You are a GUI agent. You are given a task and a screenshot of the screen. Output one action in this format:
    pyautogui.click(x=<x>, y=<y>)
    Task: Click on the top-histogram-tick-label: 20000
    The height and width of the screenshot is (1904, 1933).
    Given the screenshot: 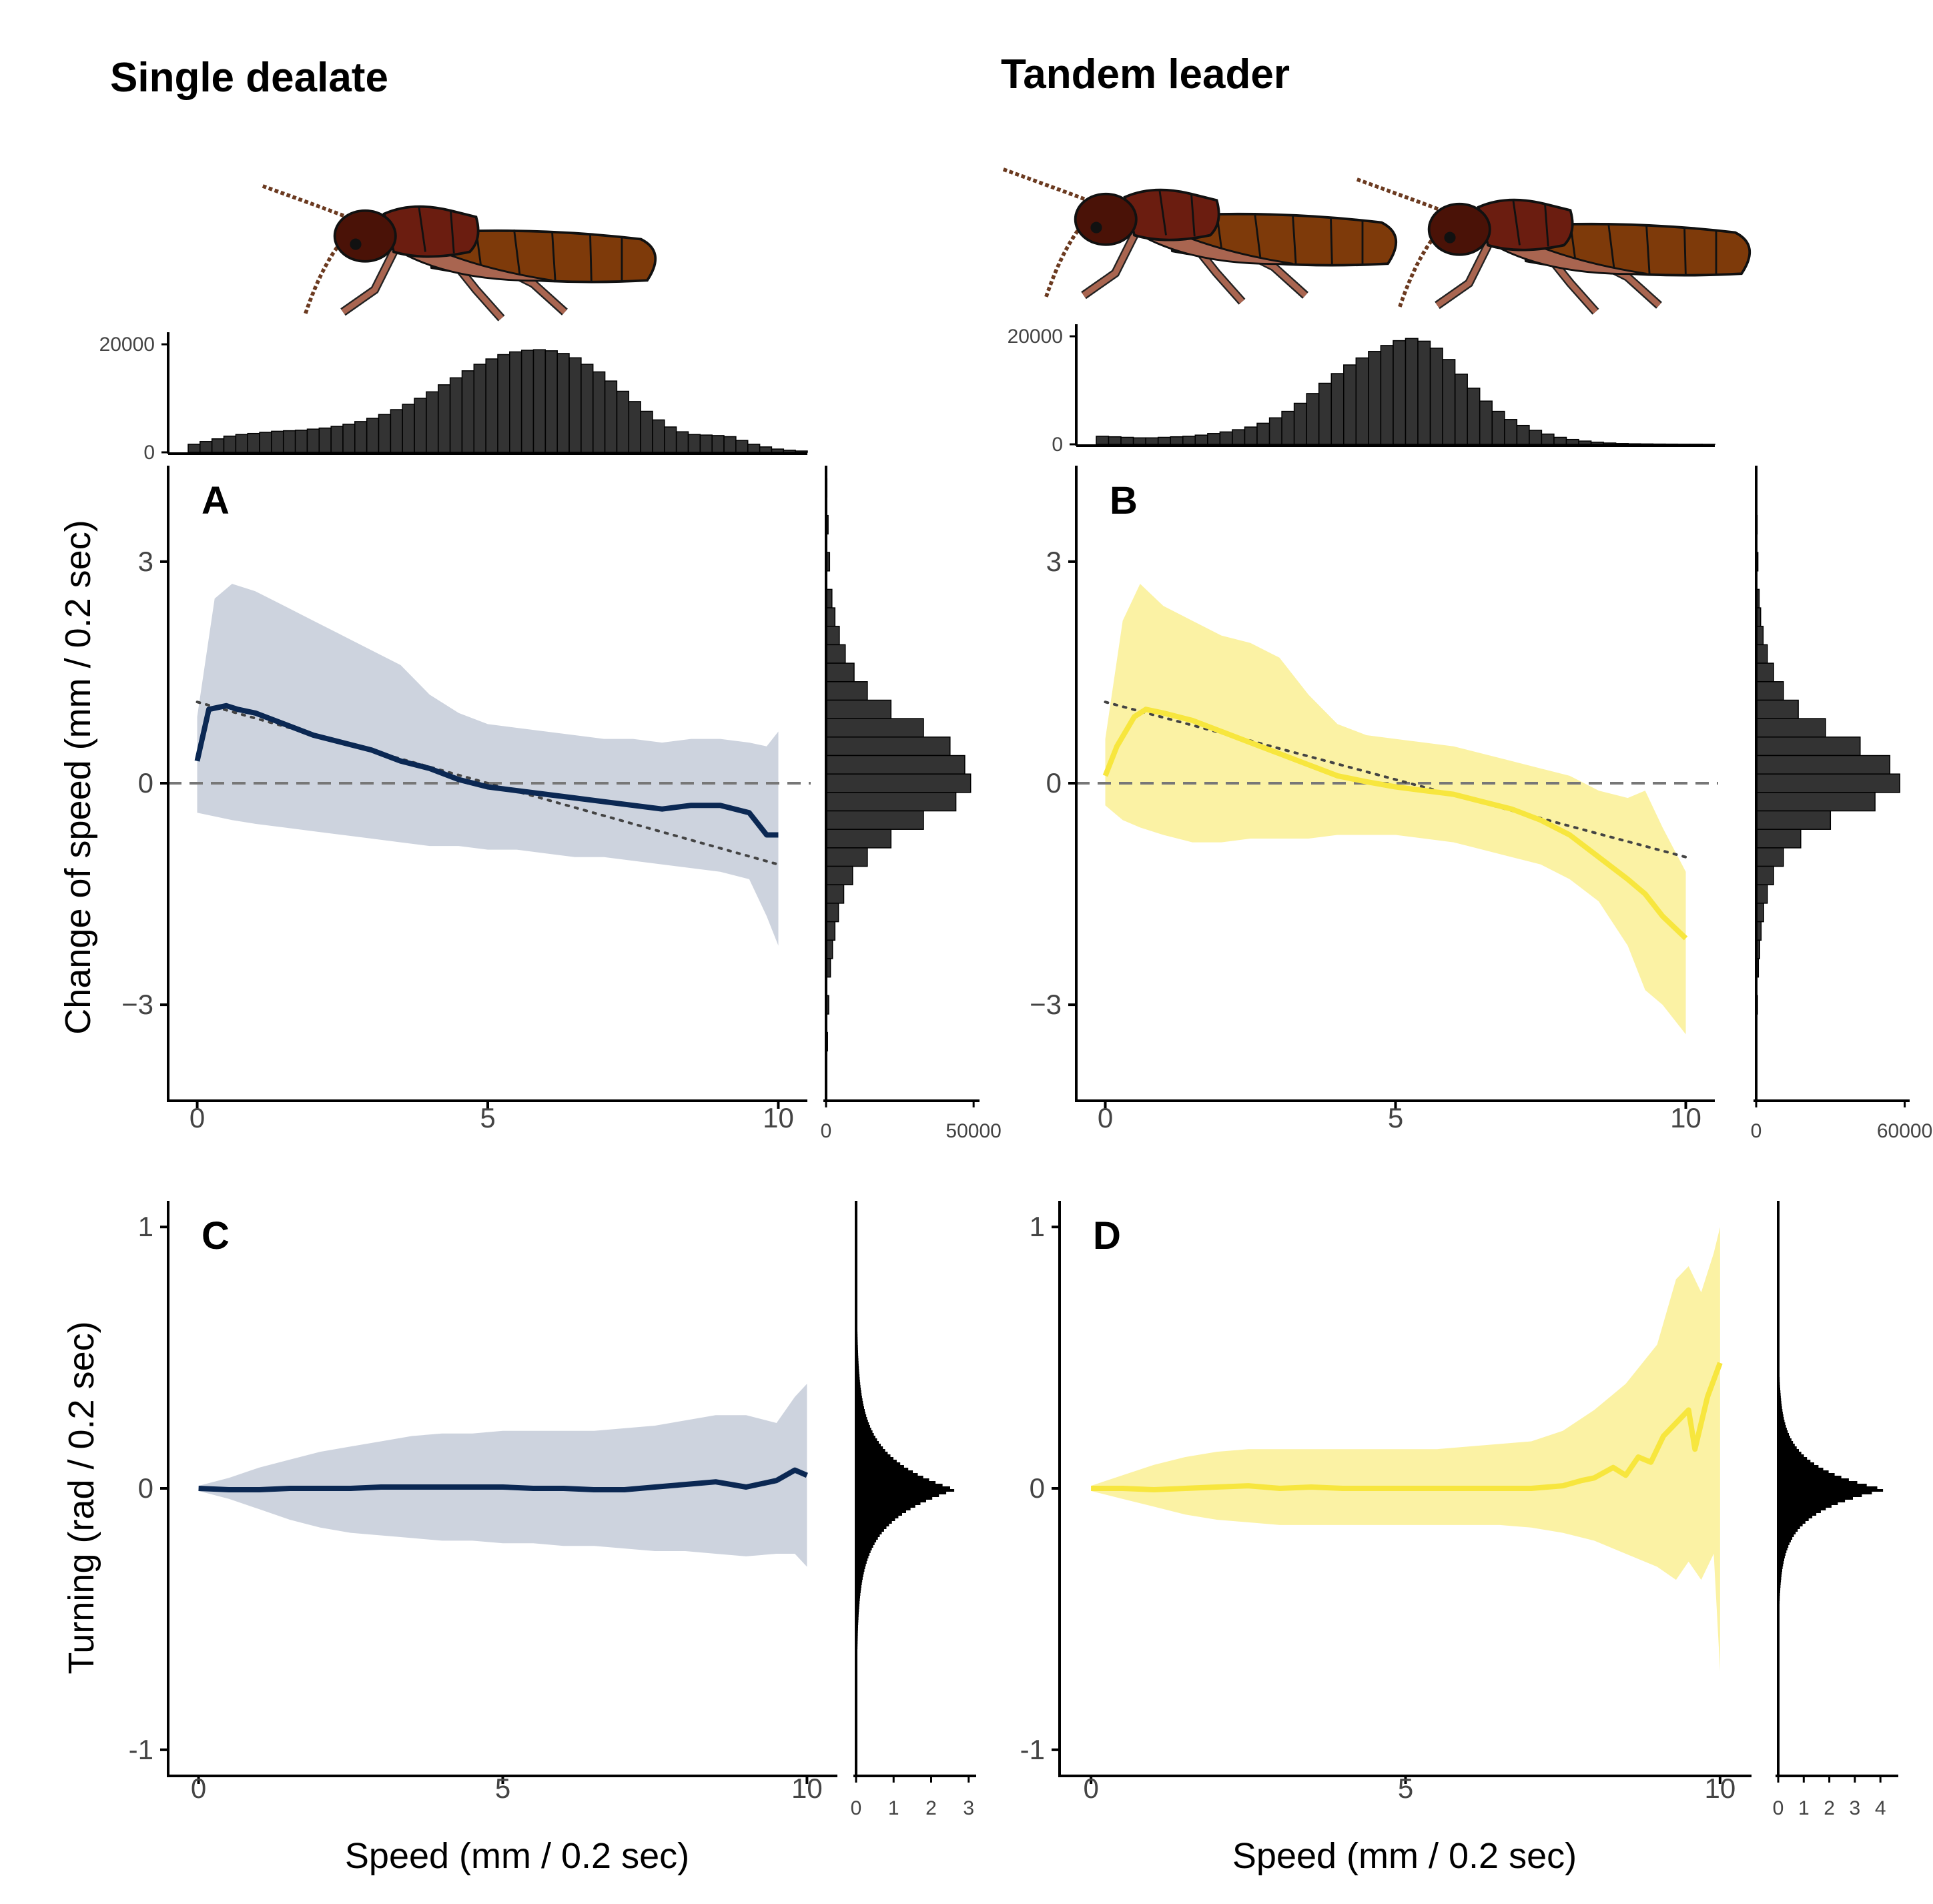 What is the action you would take?
    pyautogui.click(x=1035, y=337)
    